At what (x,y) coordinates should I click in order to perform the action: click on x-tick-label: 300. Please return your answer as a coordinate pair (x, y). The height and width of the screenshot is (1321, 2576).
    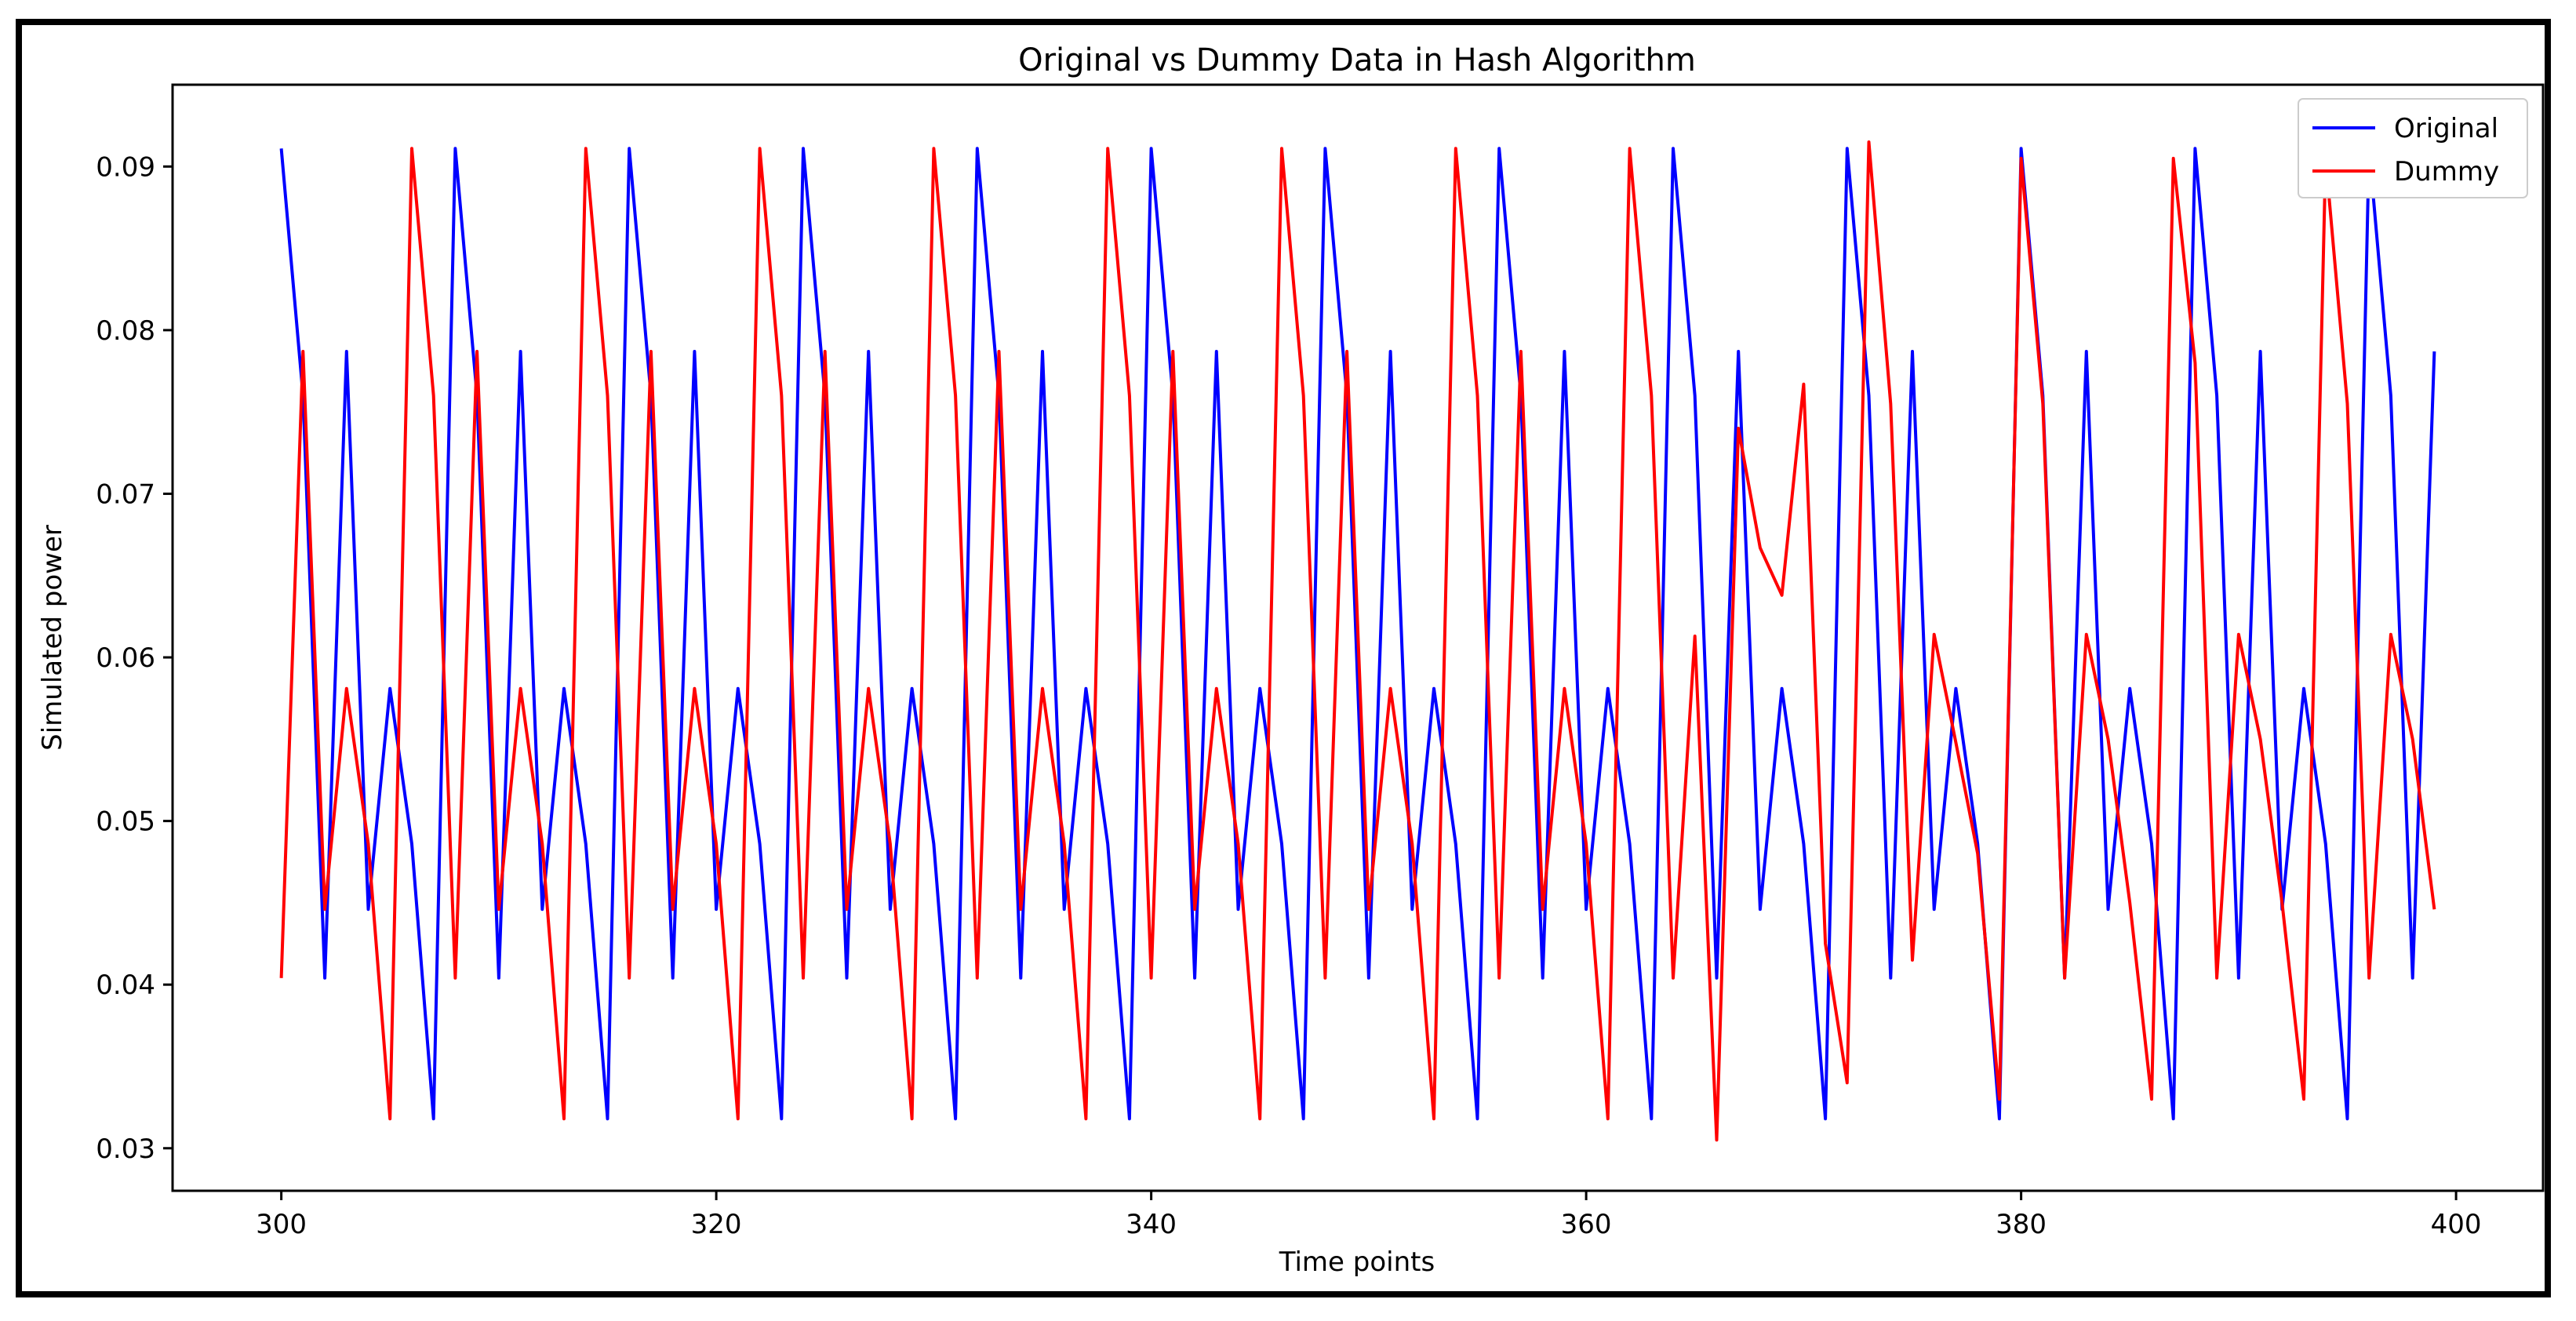
    Looking at the image, I should click on (281, 1225).